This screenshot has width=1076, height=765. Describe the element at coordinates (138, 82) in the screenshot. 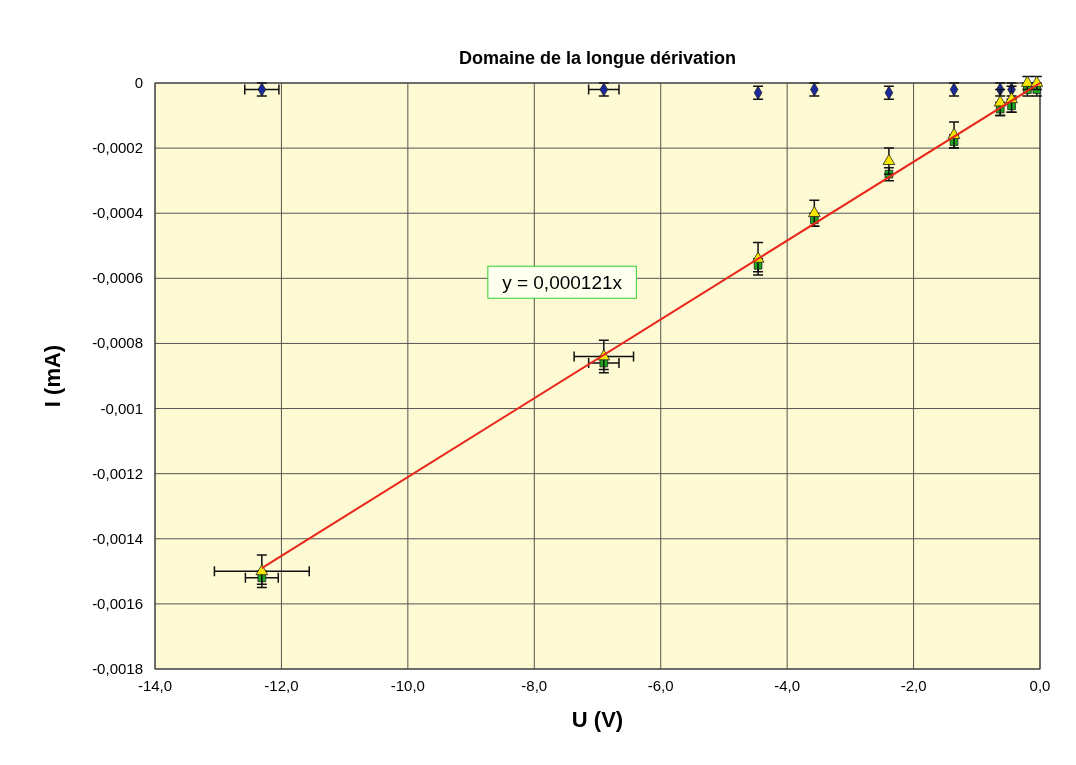

I see `y-tick-label: 0` at that location.